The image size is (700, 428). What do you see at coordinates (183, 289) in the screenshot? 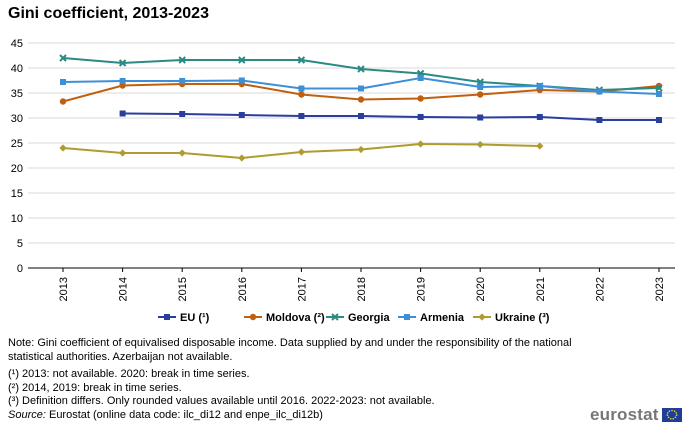
I see `x-tick-label: 2015` at bounding box center [183, 289].